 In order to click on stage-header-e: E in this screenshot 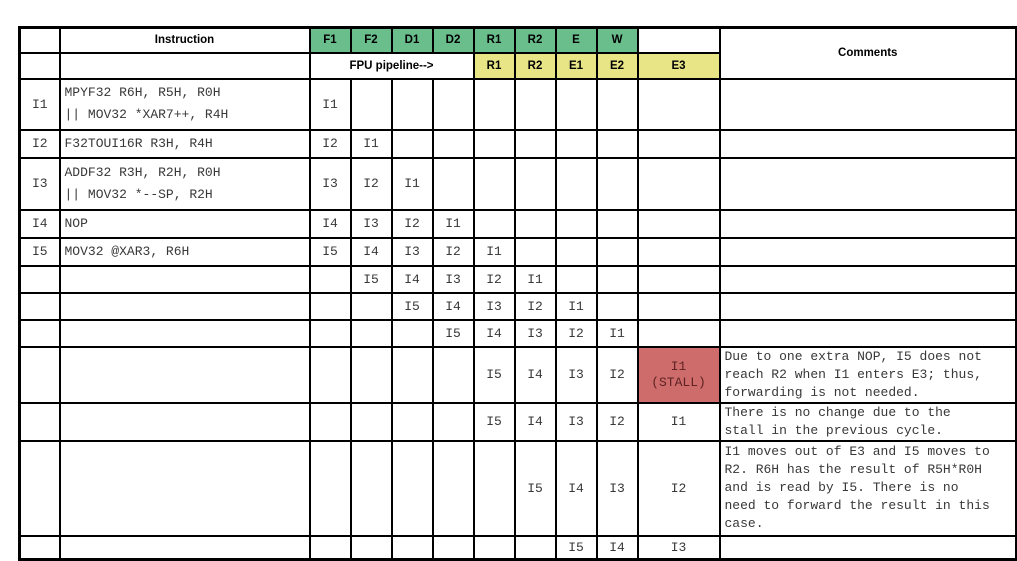, I will do `click(576, 40)`.